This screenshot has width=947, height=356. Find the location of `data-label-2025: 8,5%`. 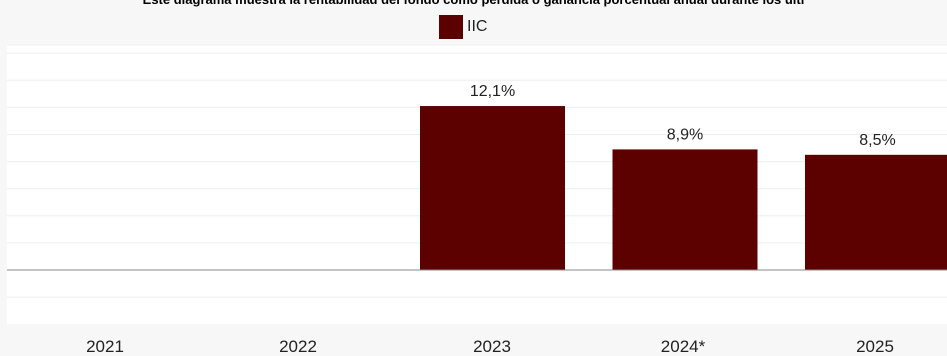

data-label-2025: 8,5% is located at coordinates (877, 140).